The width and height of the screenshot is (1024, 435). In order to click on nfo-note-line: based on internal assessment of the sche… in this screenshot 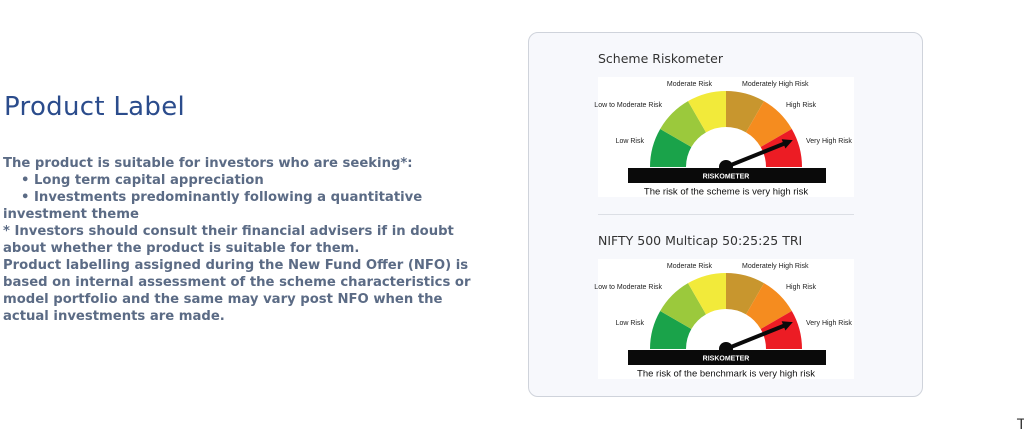, I will do `click(237, 282)`.